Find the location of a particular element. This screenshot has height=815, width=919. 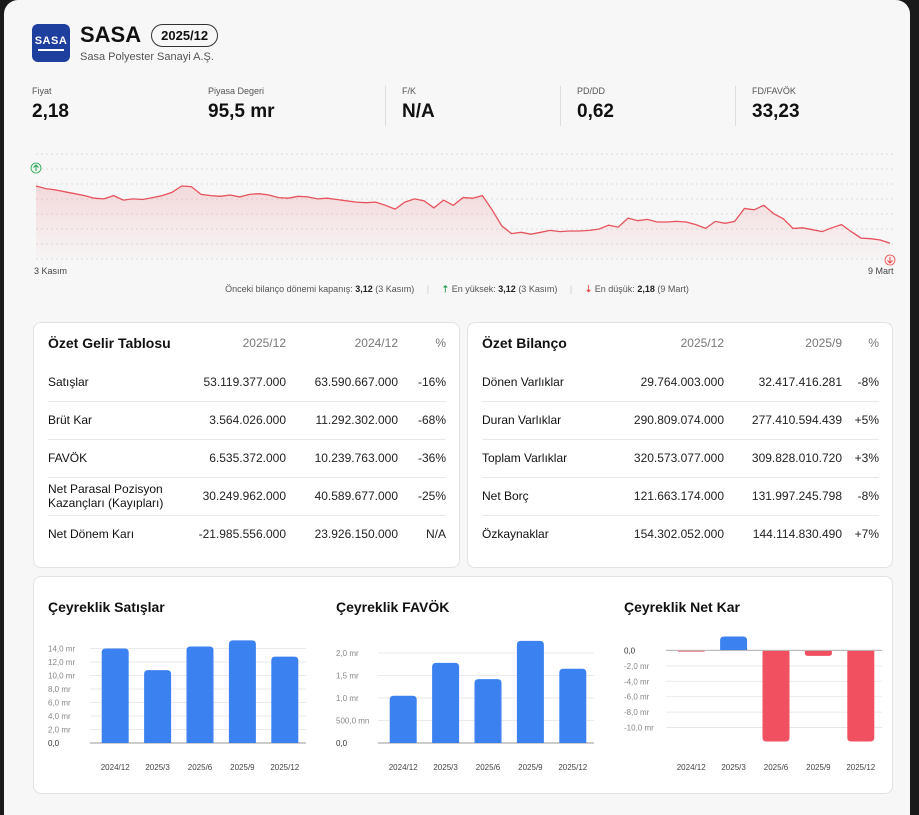

chart-title-sales: Çeyreklik Satışlar is located at coordinates (106, 607).